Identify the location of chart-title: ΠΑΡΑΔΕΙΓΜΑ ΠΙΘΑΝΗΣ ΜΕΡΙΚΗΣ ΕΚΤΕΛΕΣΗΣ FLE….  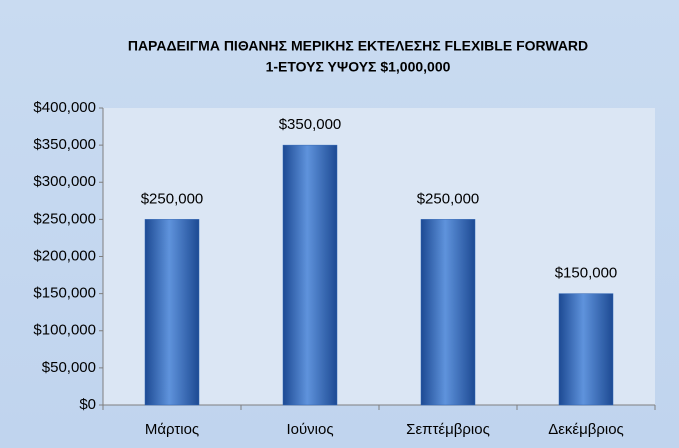
(358, 46).